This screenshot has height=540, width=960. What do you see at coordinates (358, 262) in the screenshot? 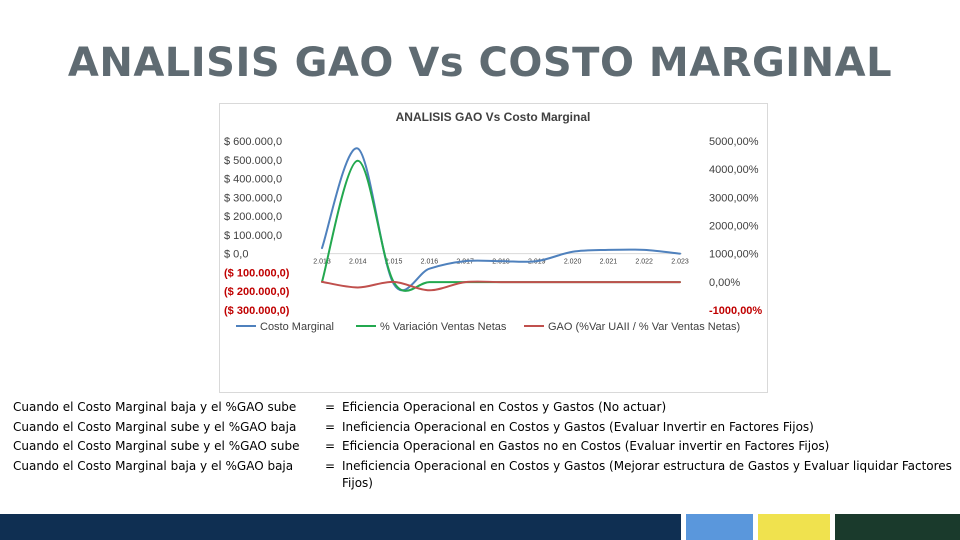
I see `x-tick-label: 2.014` at bounding box center [358, 262].